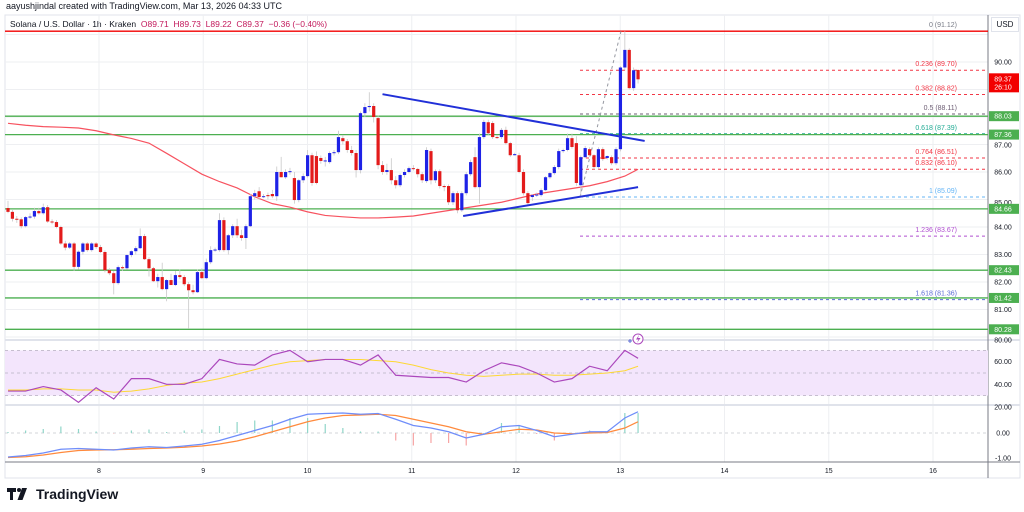  Describe the element at coordinates (943, 191) in the screenshot. I see `fib-level-label: 1 (85.09)` at that location.